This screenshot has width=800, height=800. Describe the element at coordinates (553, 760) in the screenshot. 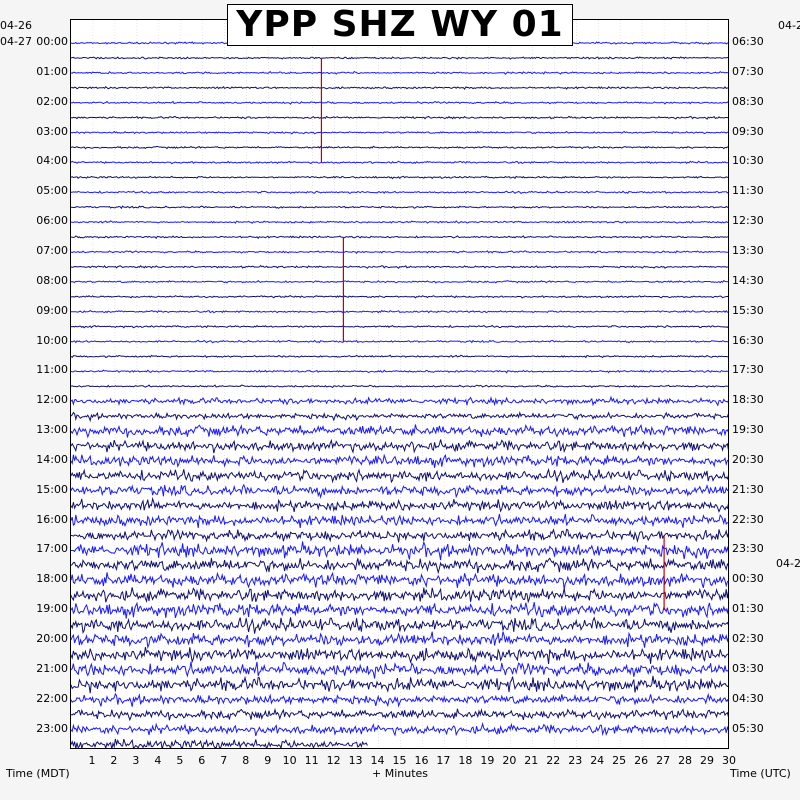

I see `x-tick-label: 22` at that location.